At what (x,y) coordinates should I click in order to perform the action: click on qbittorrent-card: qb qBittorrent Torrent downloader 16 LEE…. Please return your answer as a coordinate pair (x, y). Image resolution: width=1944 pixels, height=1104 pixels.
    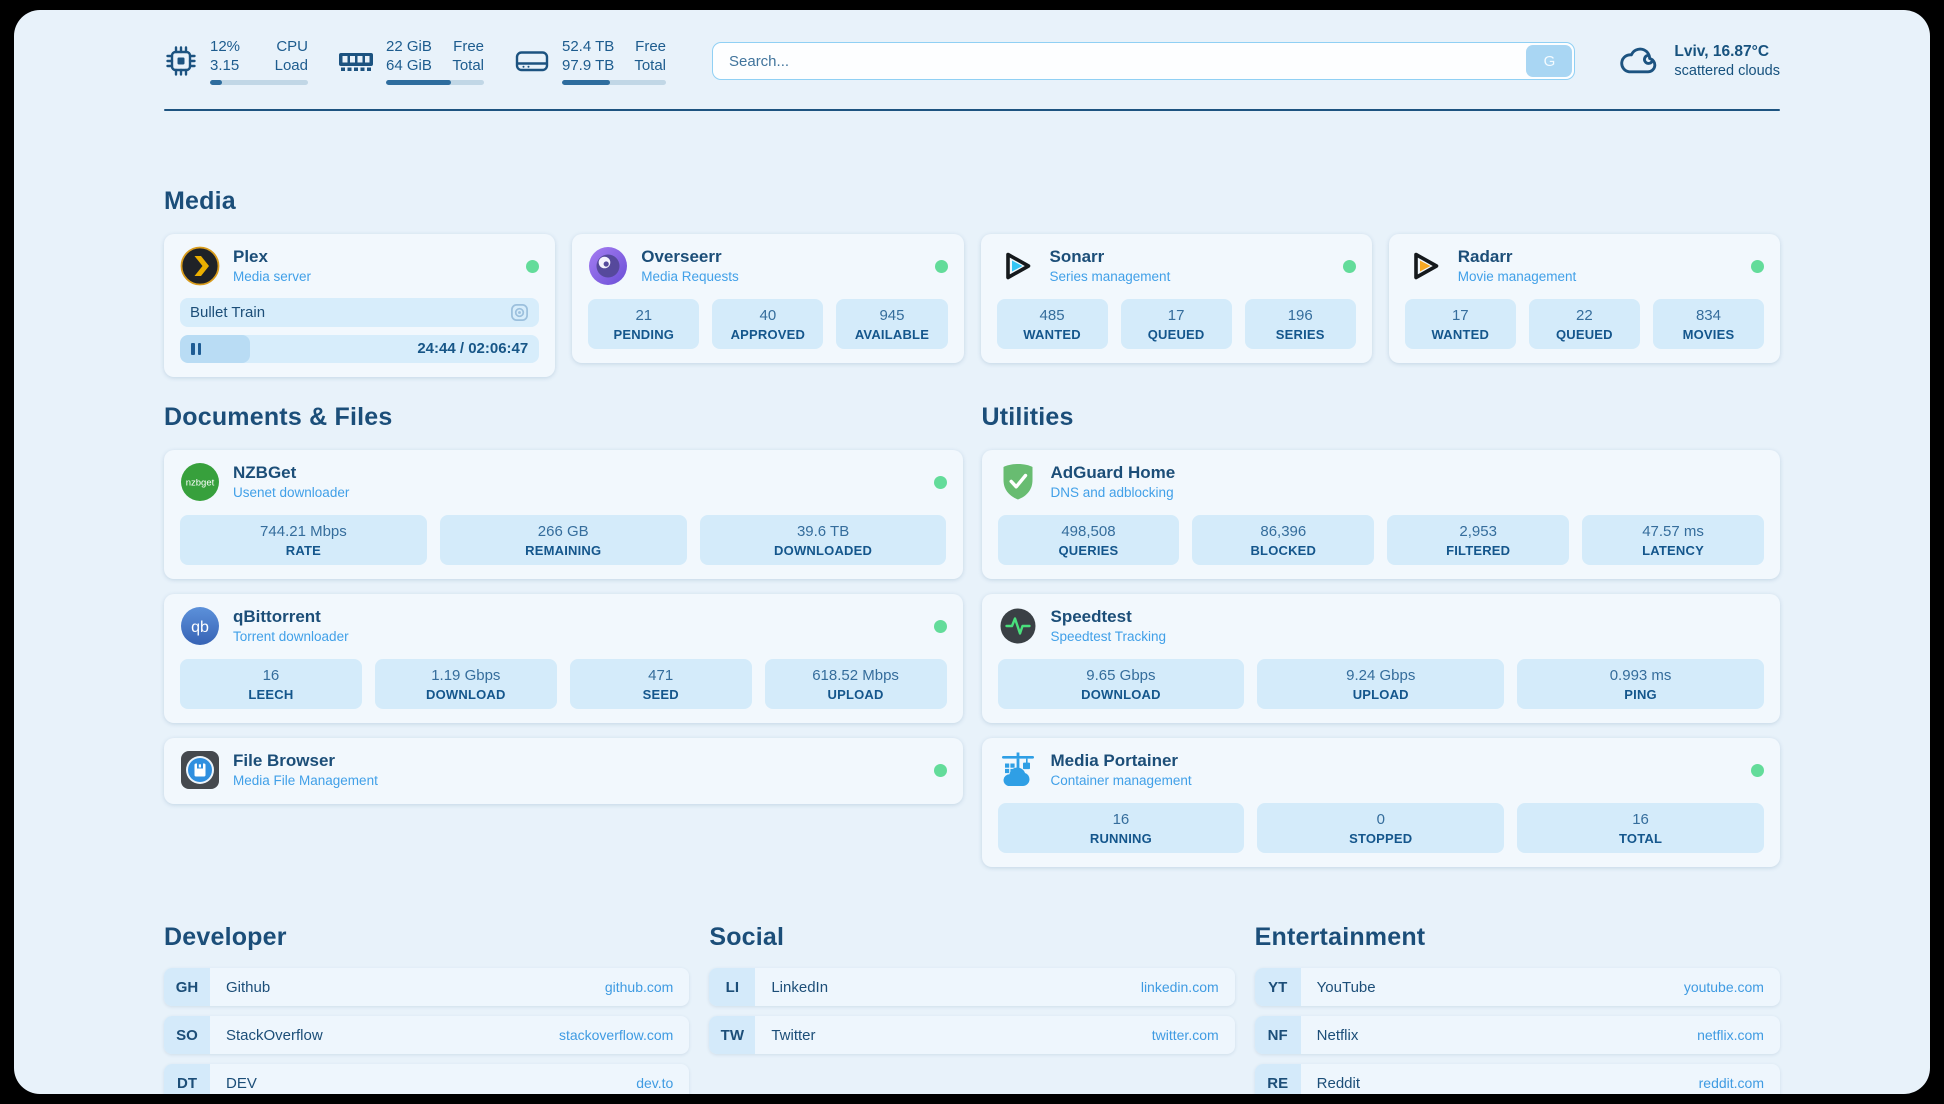
    Looking at the image, I should click on (563, 658).